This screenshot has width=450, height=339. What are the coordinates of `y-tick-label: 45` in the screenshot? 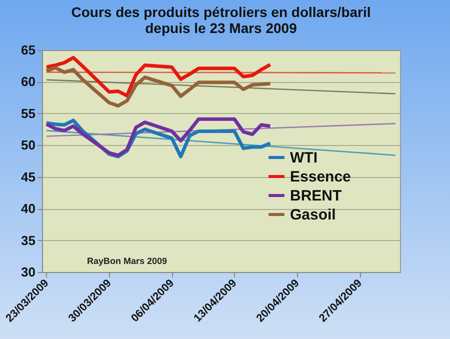 It's located at (28, 176).